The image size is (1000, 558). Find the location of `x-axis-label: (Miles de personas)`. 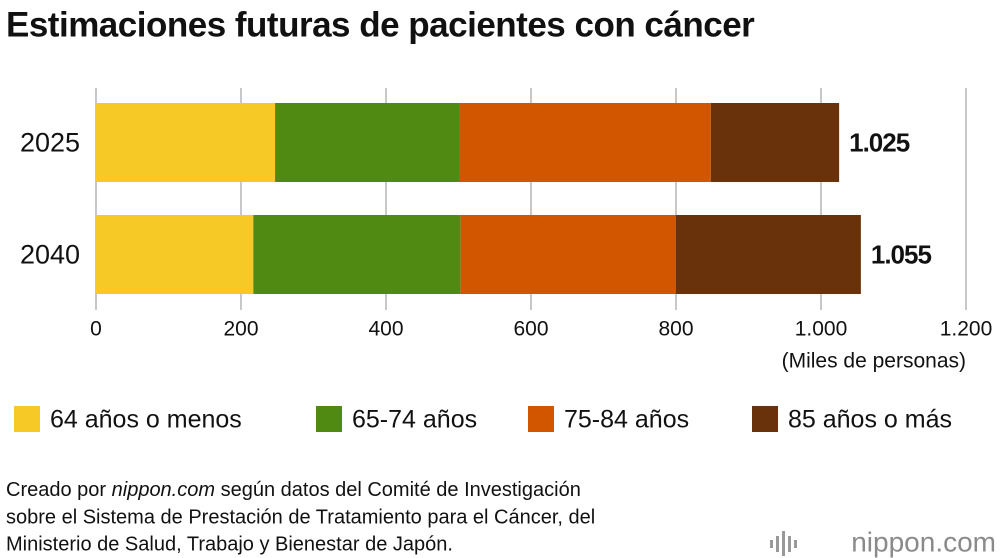

x-axis-label: (Miles de personas) is located at coordinates (874, 361).